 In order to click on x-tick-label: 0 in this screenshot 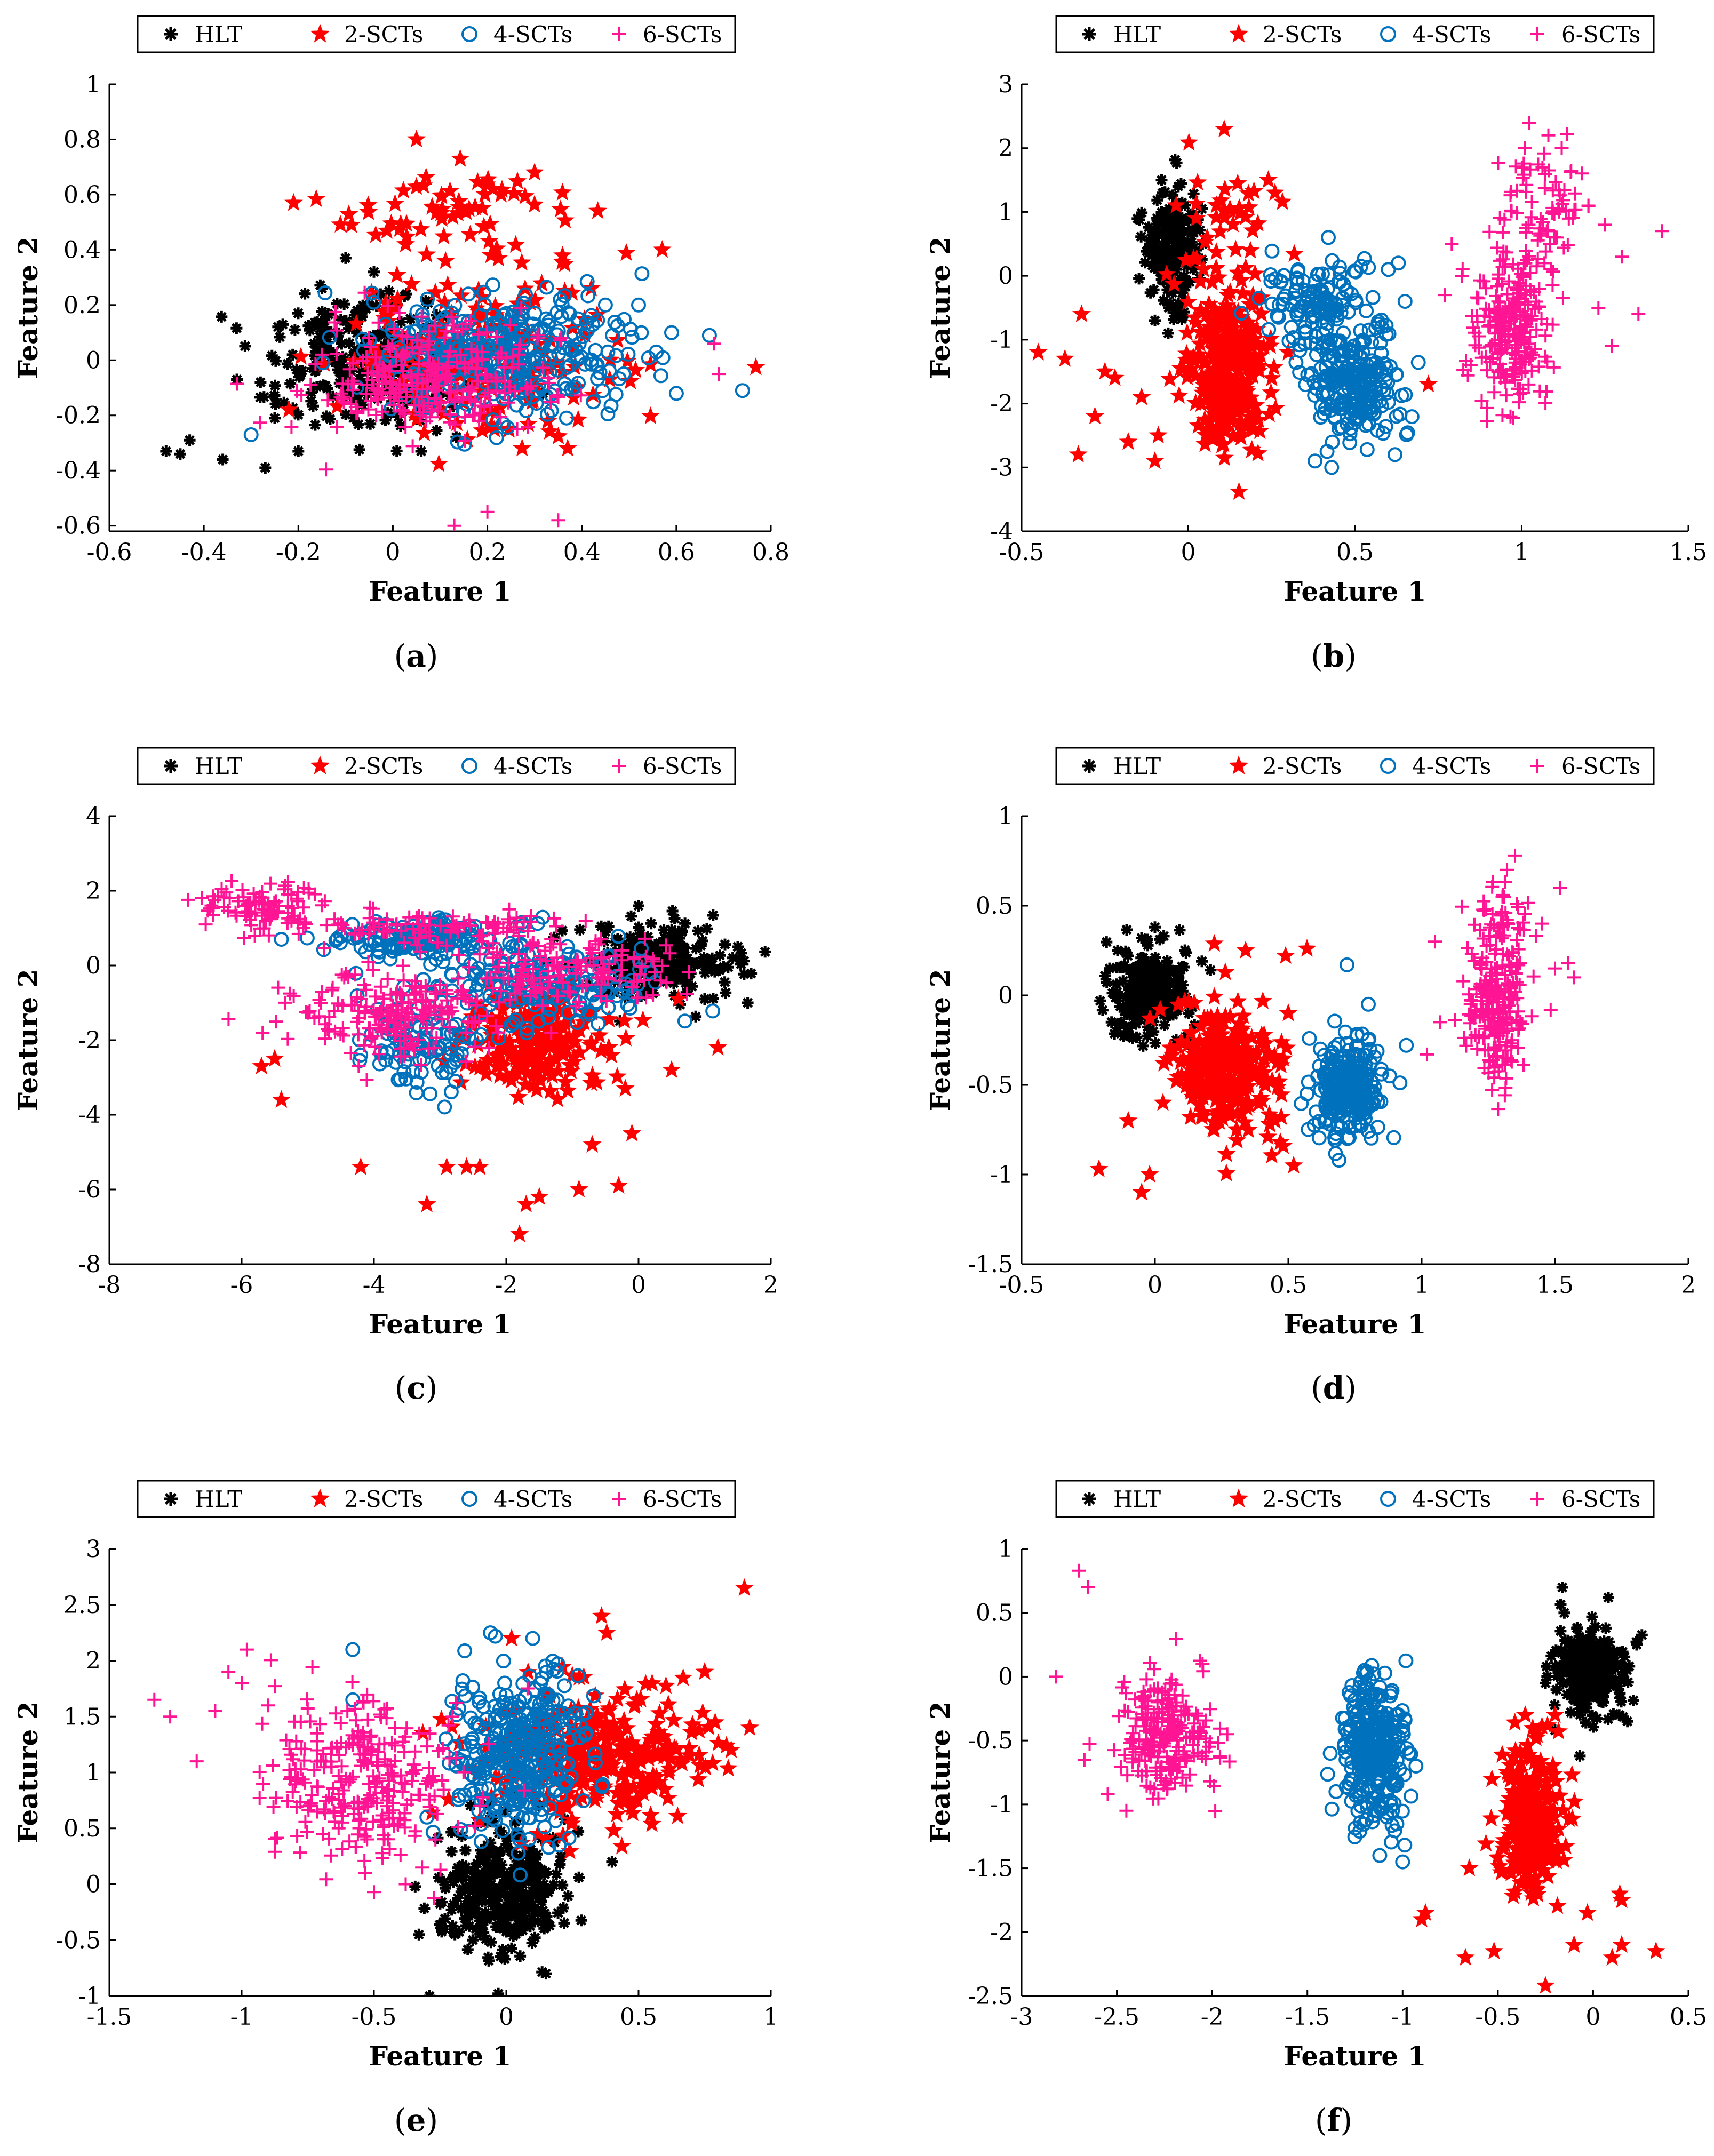, I will do `click(1155, 1285)`.